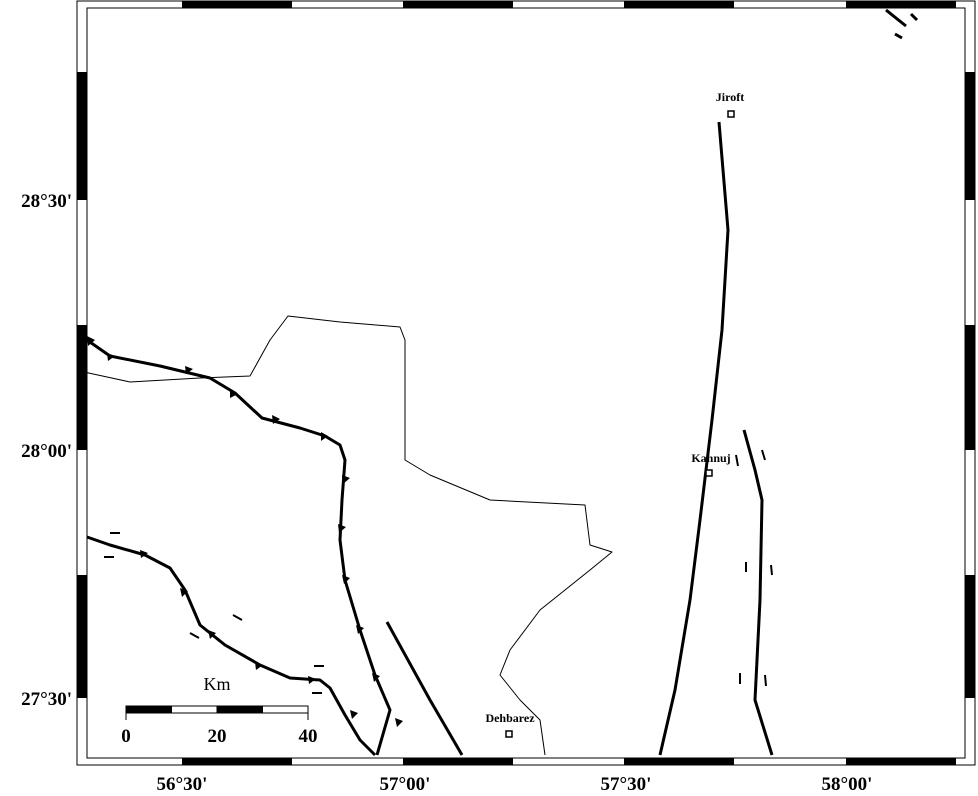 This screenshot has width=978, height=796. Describe the element at coordinates (847, 784) in the screenshot. I see `lon-label: 58°00'` at that location.